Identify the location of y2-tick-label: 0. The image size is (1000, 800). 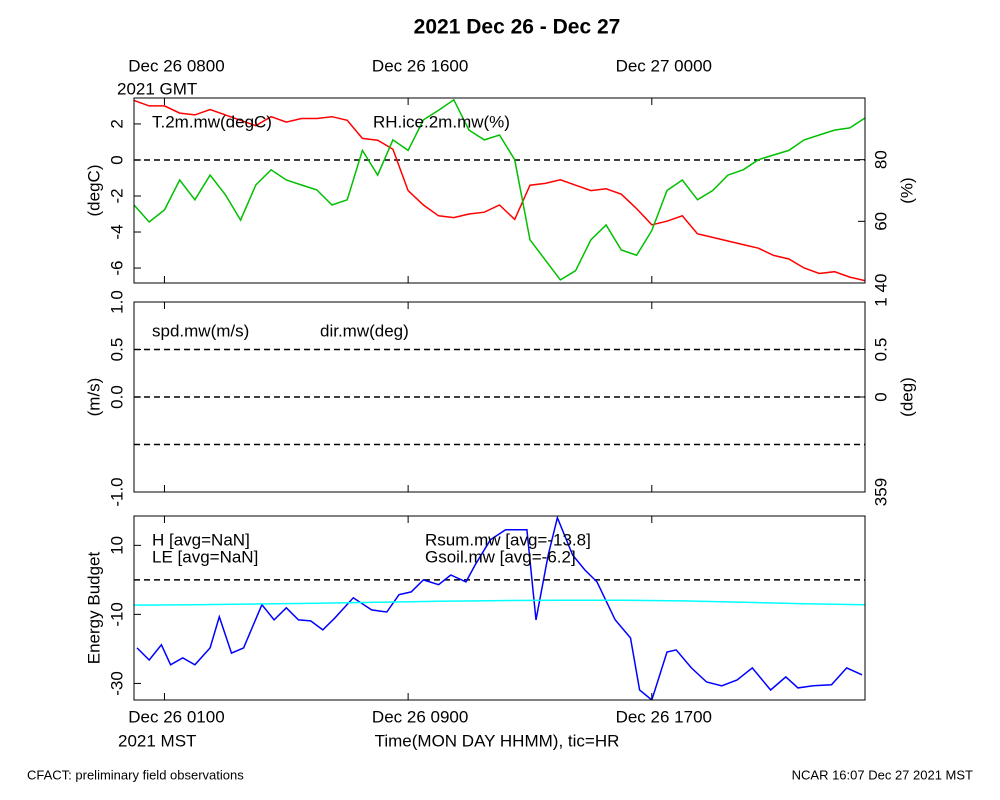
(880, 396).